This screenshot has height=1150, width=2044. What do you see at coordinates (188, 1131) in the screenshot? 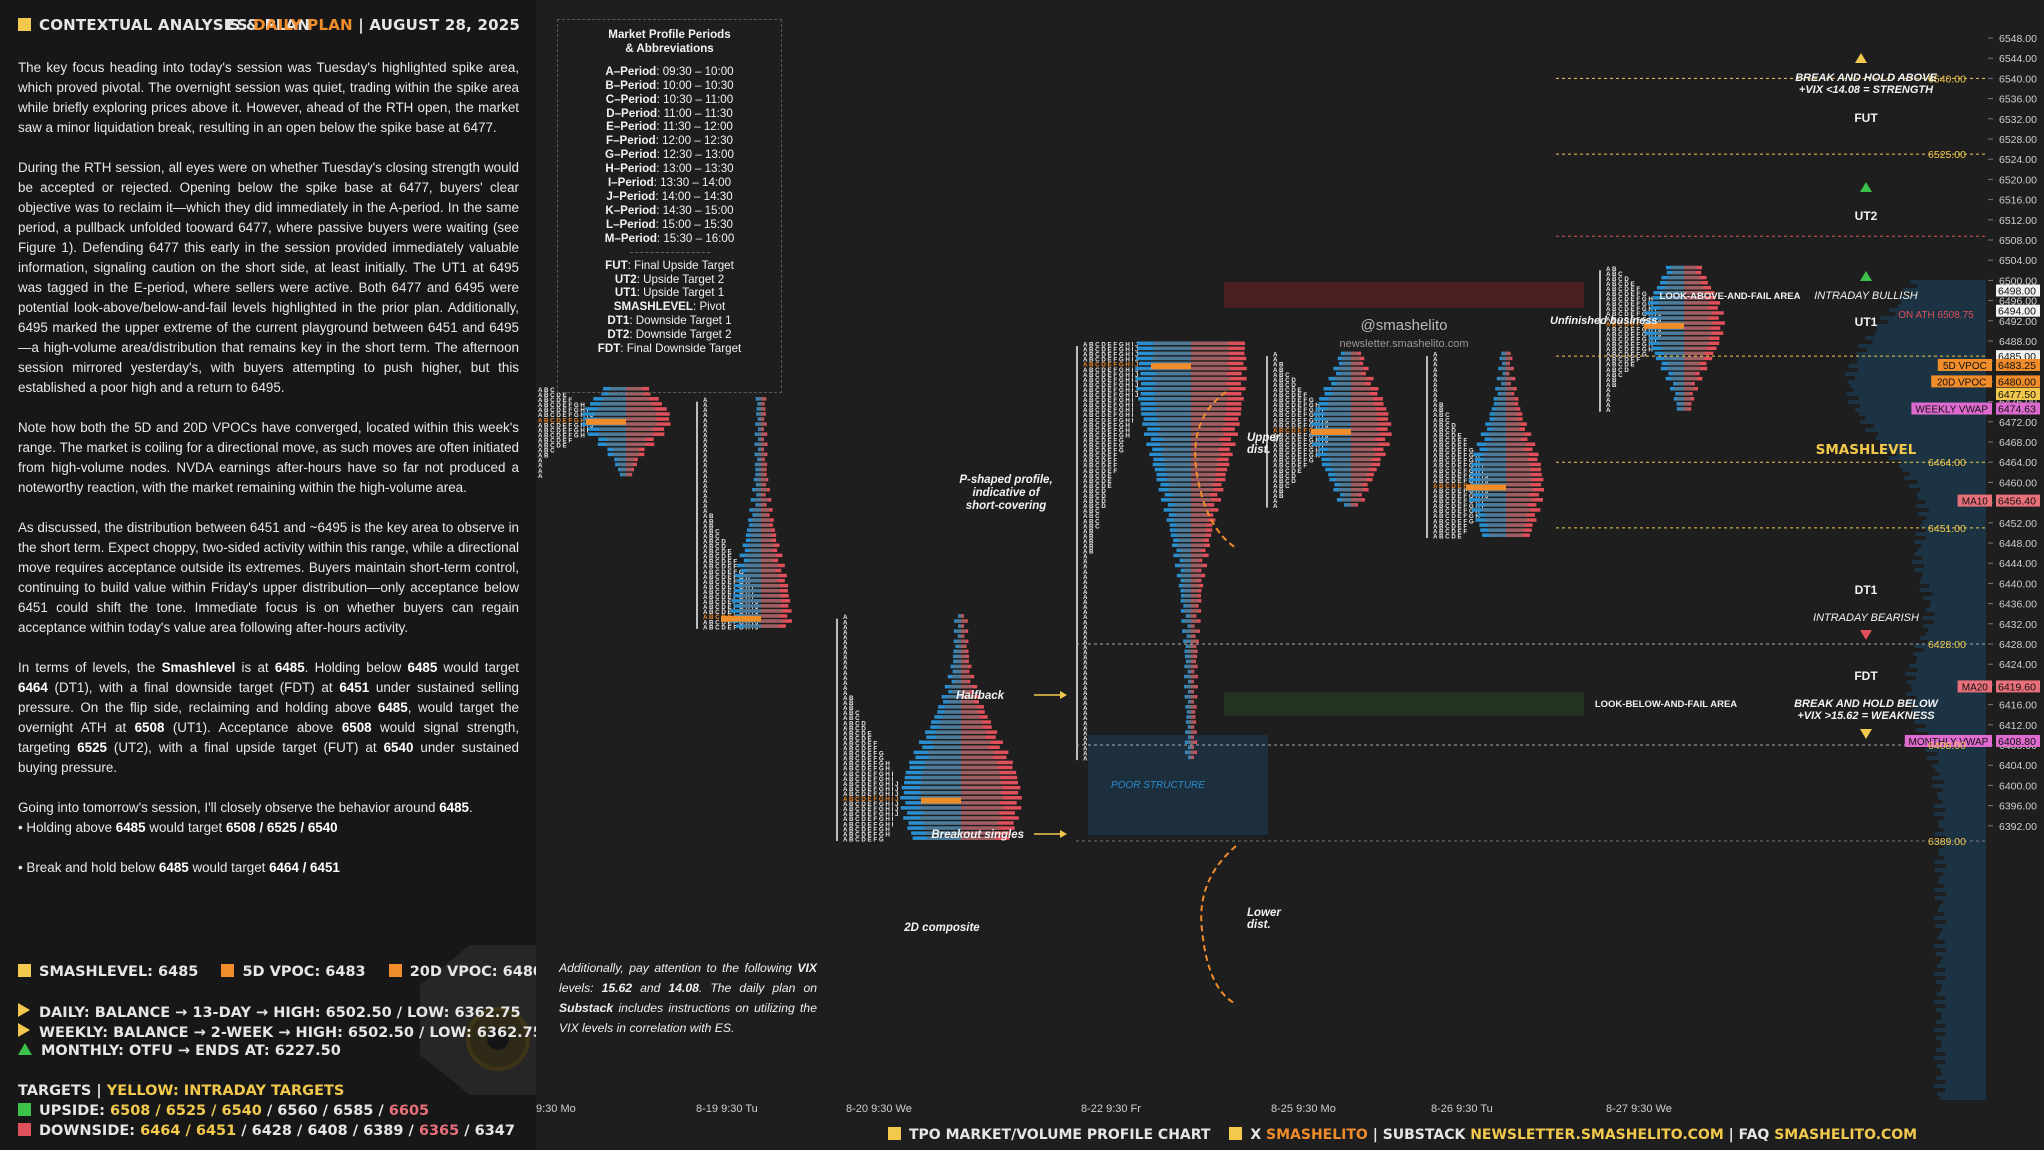
I see `downside-intraday: 6464 / 6451` at bounding box center [188, 1131].